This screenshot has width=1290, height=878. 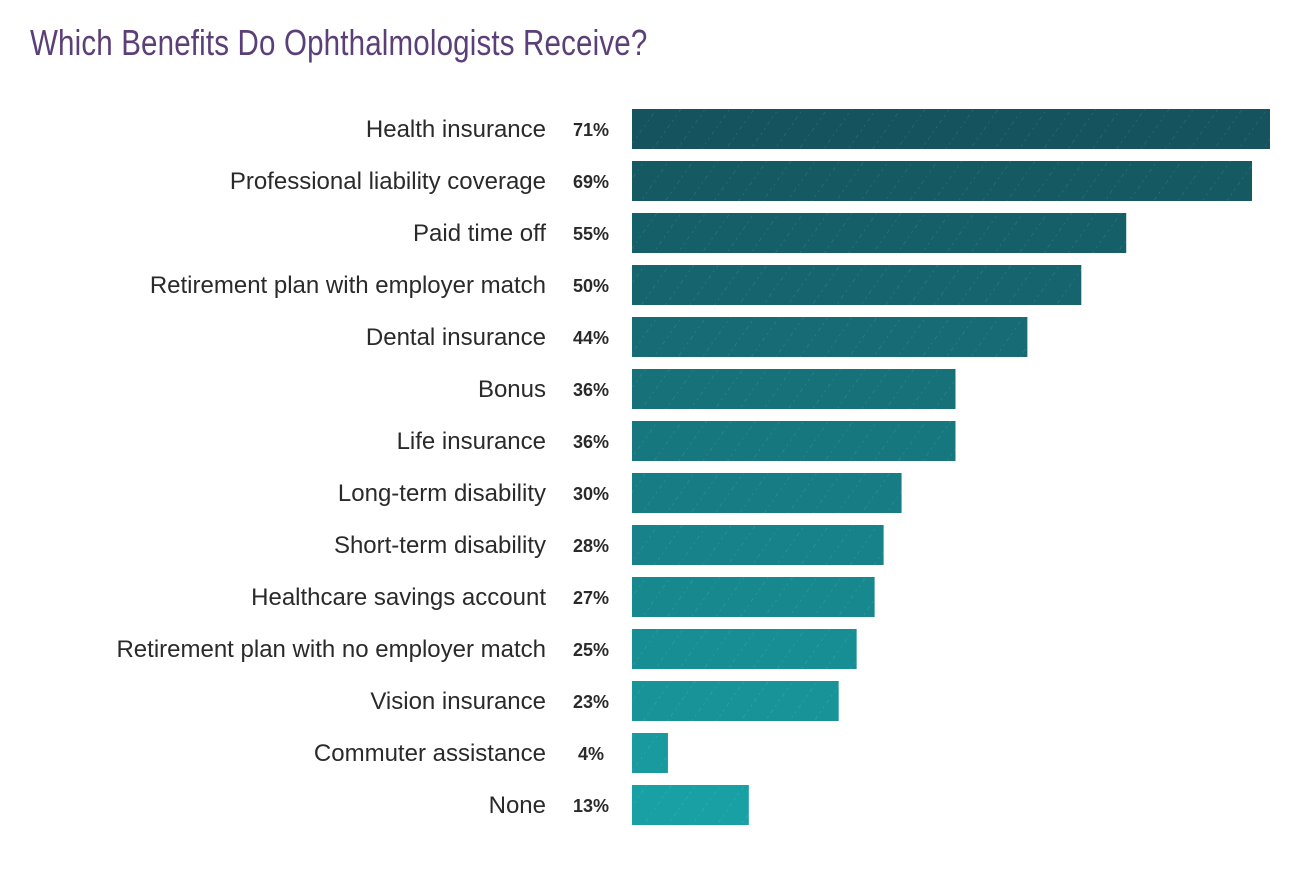 I want to click on data-label: 55%, so click(x=591, y=234).